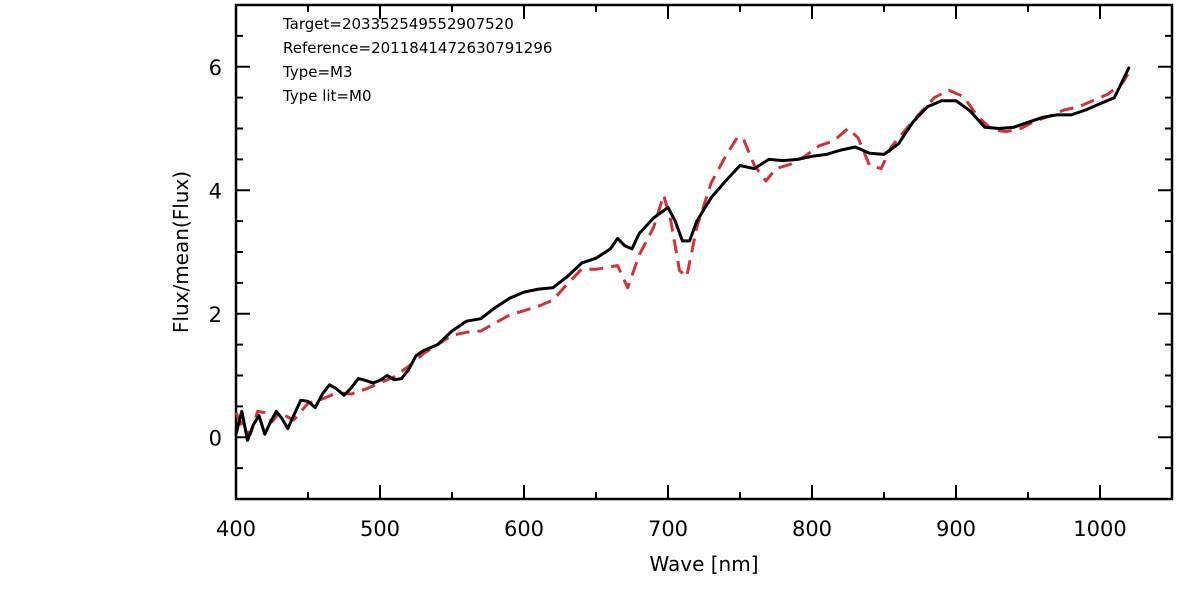 This screenshot has height=590, width=1180. What do you see at coordinates (215, 253) in the screenshot?
I see `y-axis-tick-labels: 0 2 4 6` at bounding box center [215, 253].